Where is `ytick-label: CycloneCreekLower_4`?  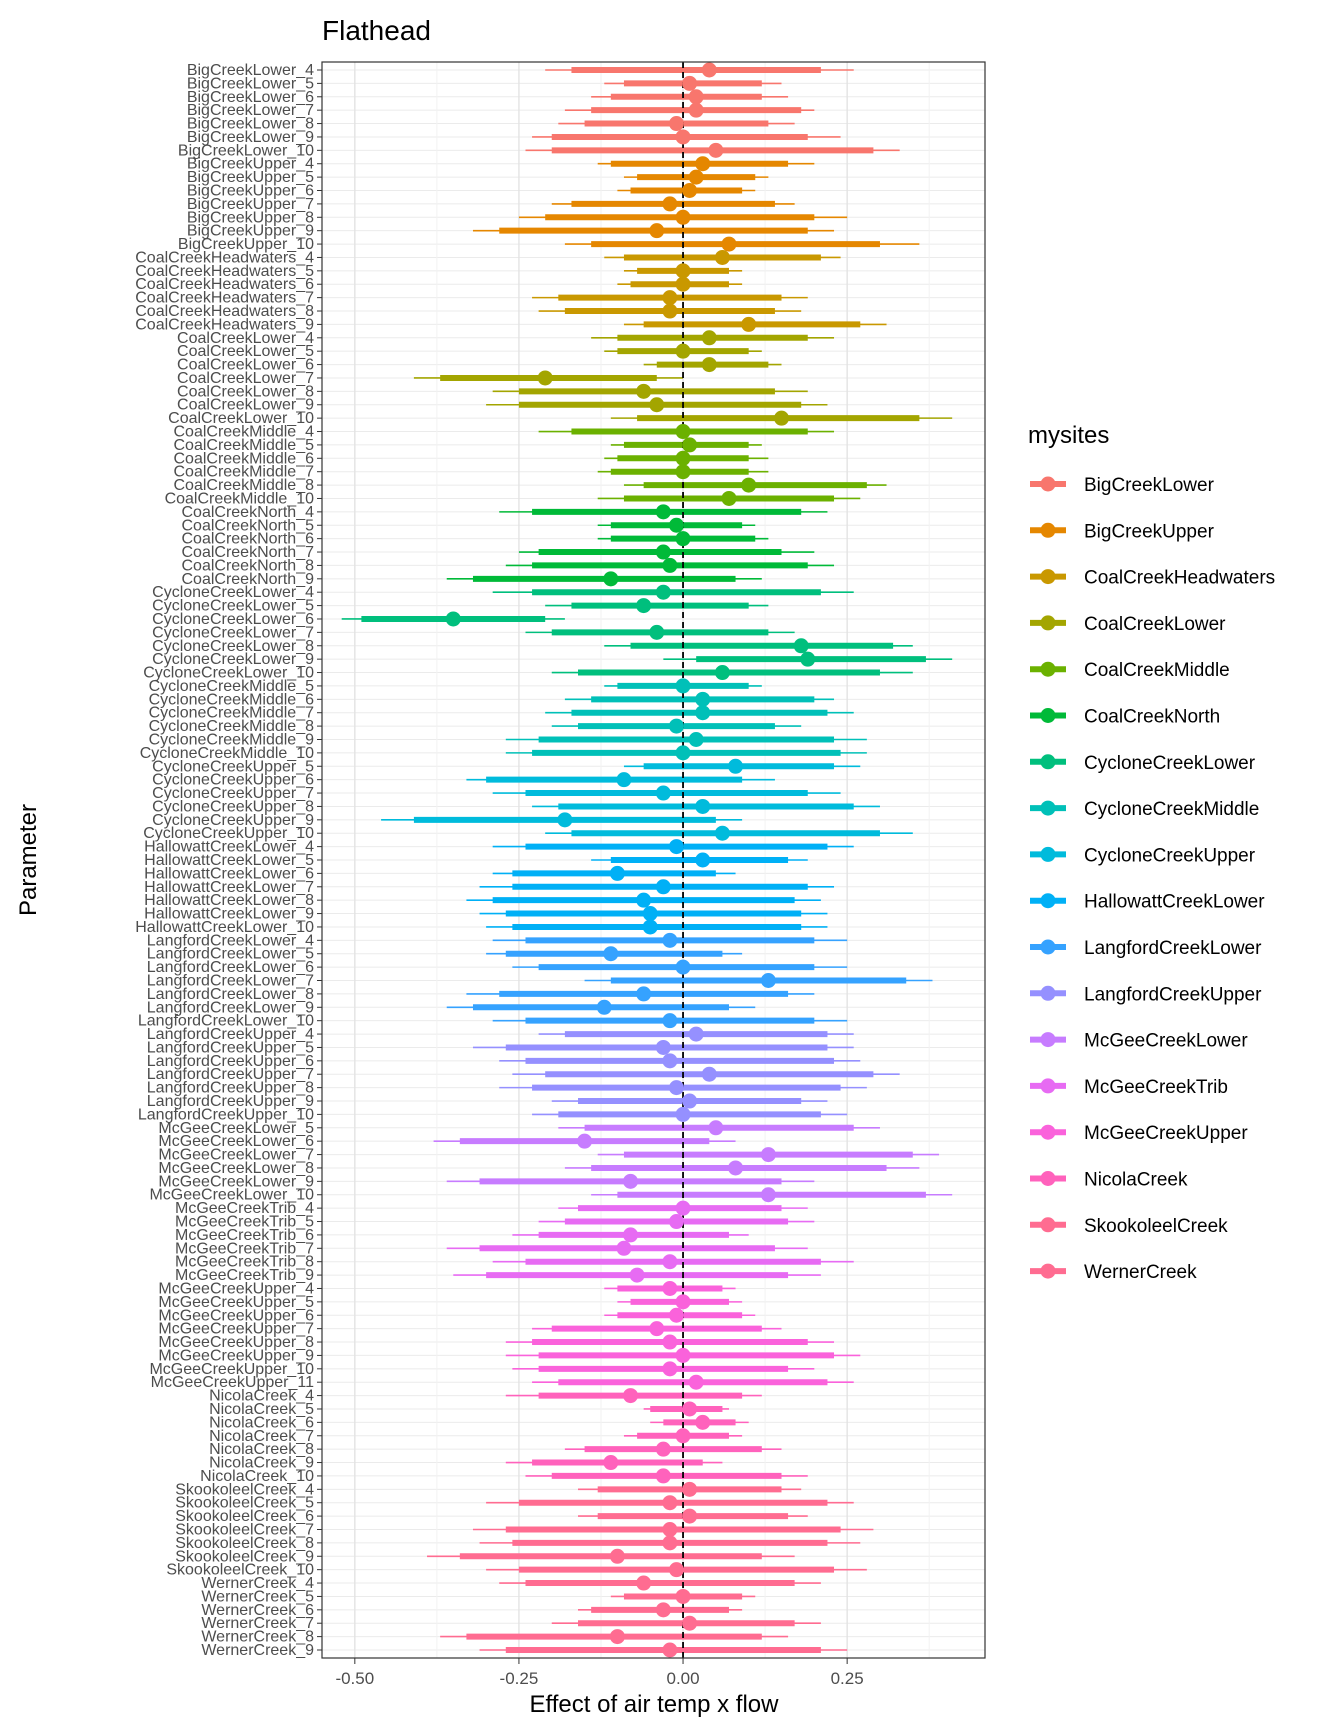 ytick-label: CycloneCreekLower_4 is located at coordinates (233, 592).